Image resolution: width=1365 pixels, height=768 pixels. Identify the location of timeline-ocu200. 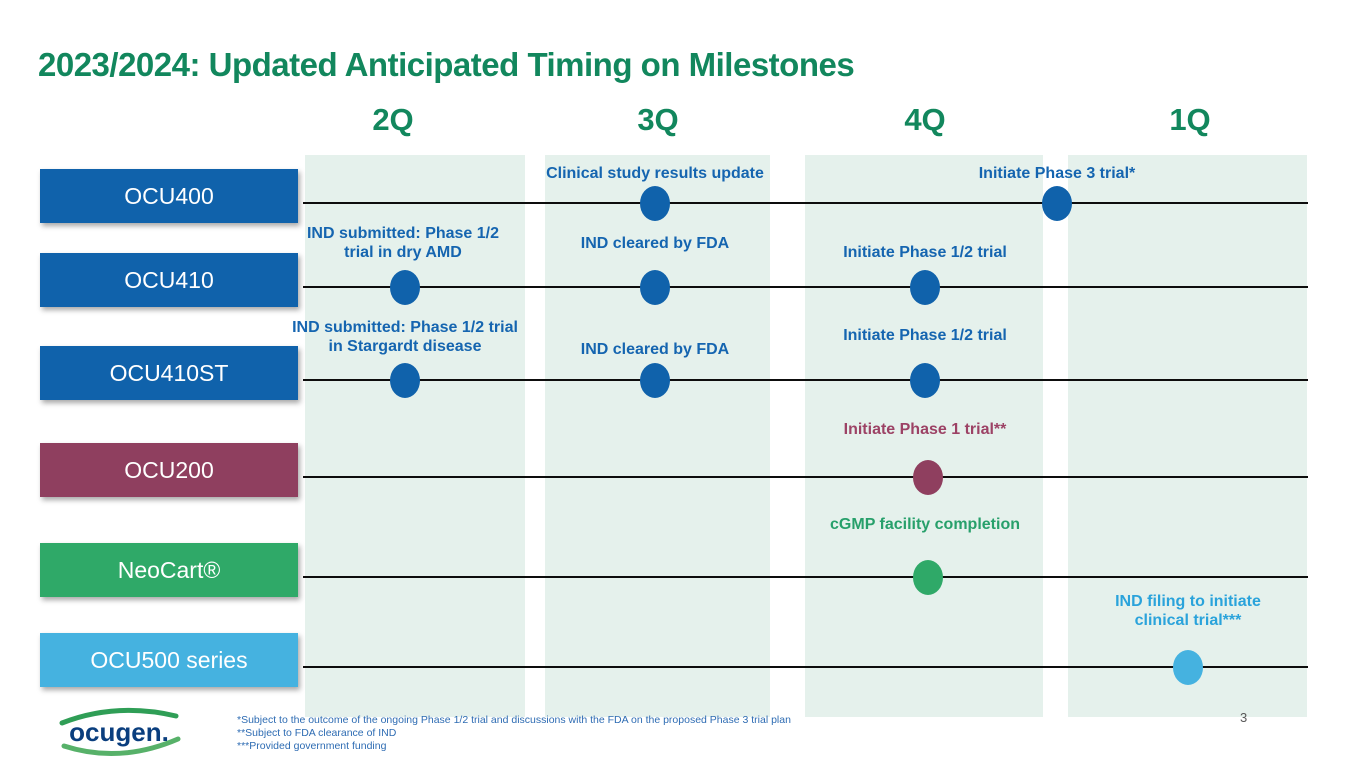
(805, 477).